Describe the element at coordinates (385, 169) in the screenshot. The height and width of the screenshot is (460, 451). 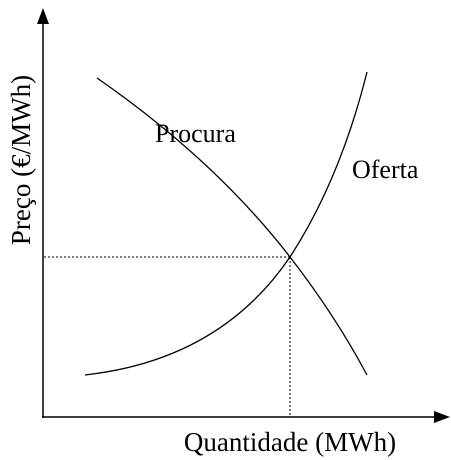
I see `supply-label: Oferta` at that location.